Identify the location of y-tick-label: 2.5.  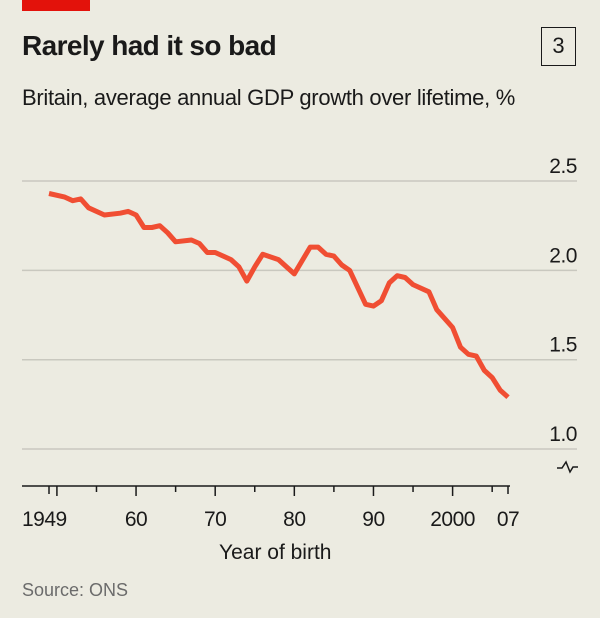
(563, 166).